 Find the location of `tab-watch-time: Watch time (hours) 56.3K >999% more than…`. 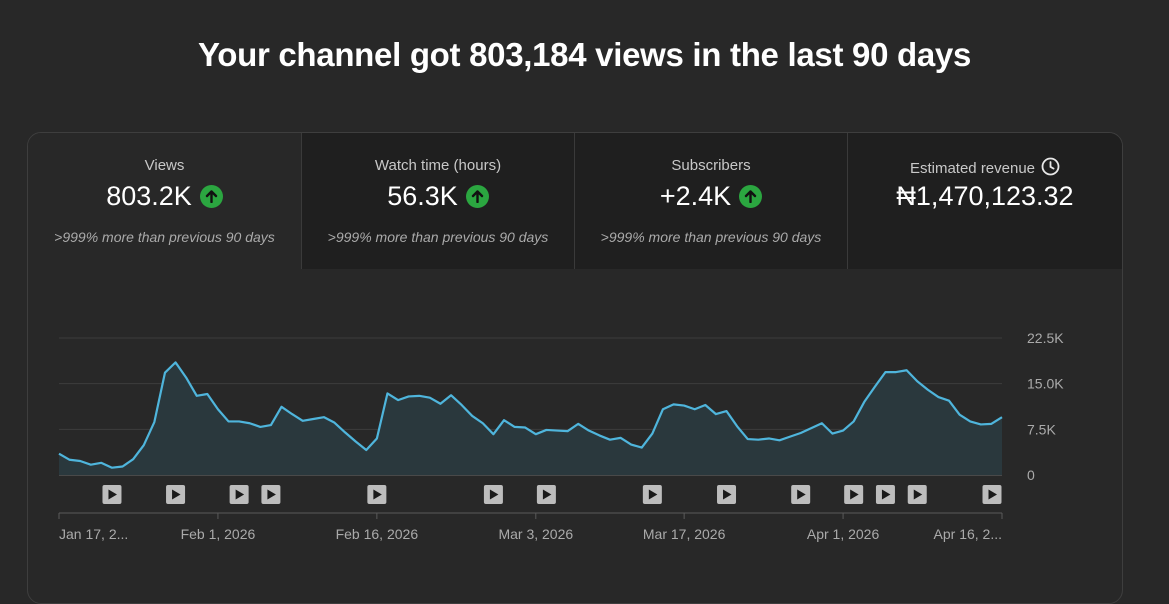

tab-watch-time: Watch time (hours) 56.3K >999% more than… is located at coordinates (437, 201).